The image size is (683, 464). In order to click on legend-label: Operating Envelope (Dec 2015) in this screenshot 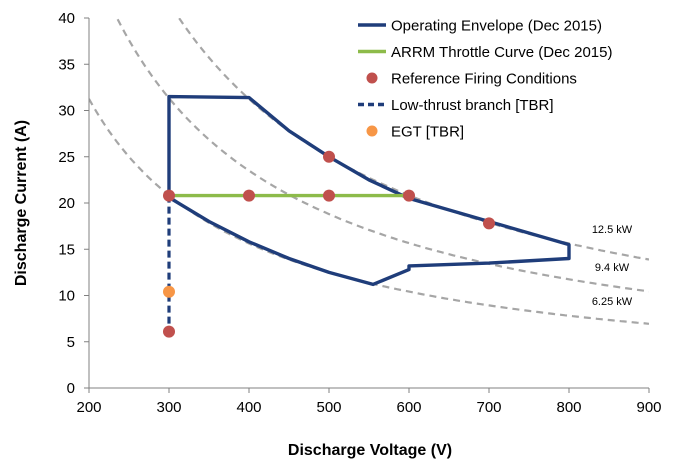, I will do `click(496, 26)`.